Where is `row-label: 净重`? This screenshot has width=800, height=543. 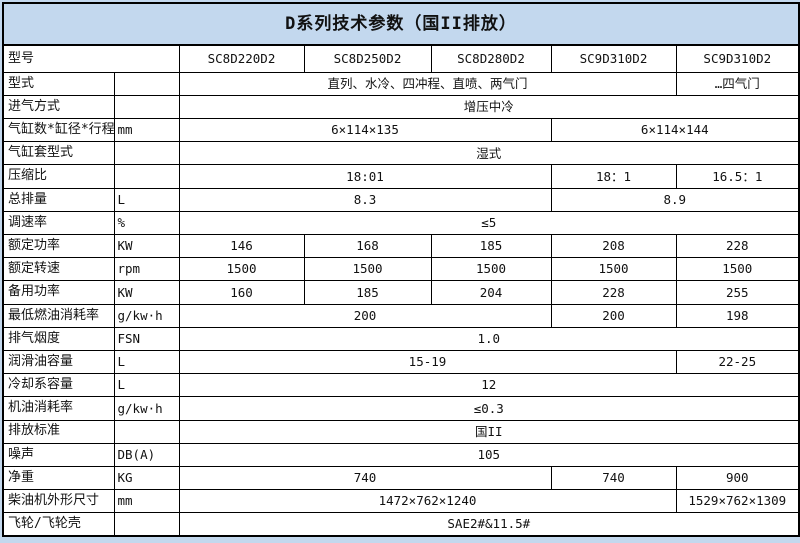 row-label: 净重 is located at coordinates (58, 478).